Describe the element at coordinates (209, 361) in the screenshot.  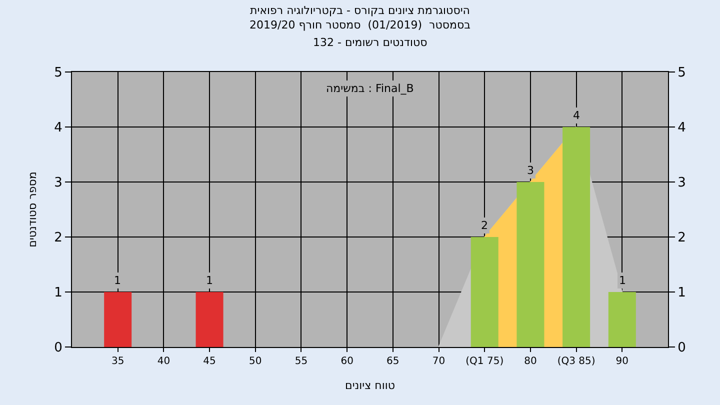
I see `x-tick-label: 45` at that location.